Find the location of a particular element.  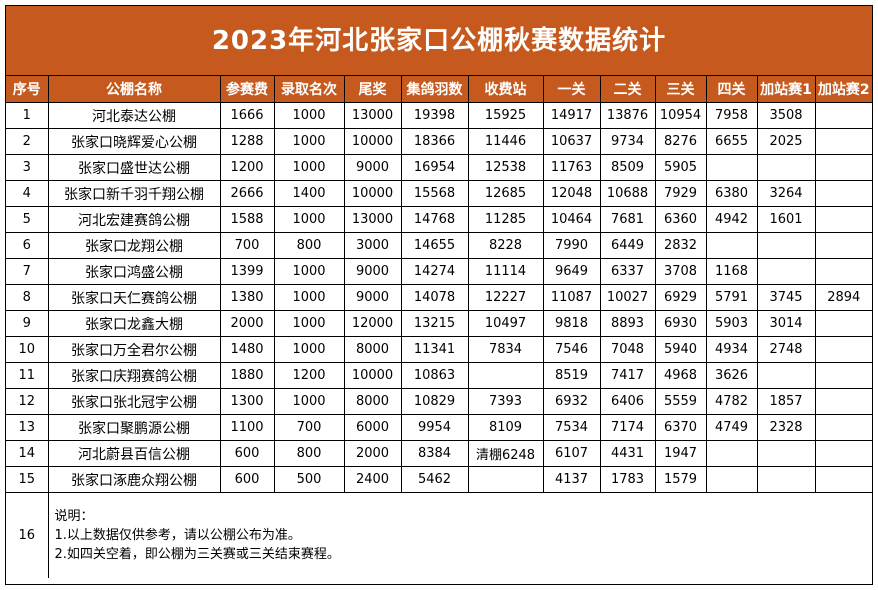

table-row: 15 张家口涿鹿众翔公棚 600 500 2400 5462 4137 1783 1579 is located at coordinates (439, 479).